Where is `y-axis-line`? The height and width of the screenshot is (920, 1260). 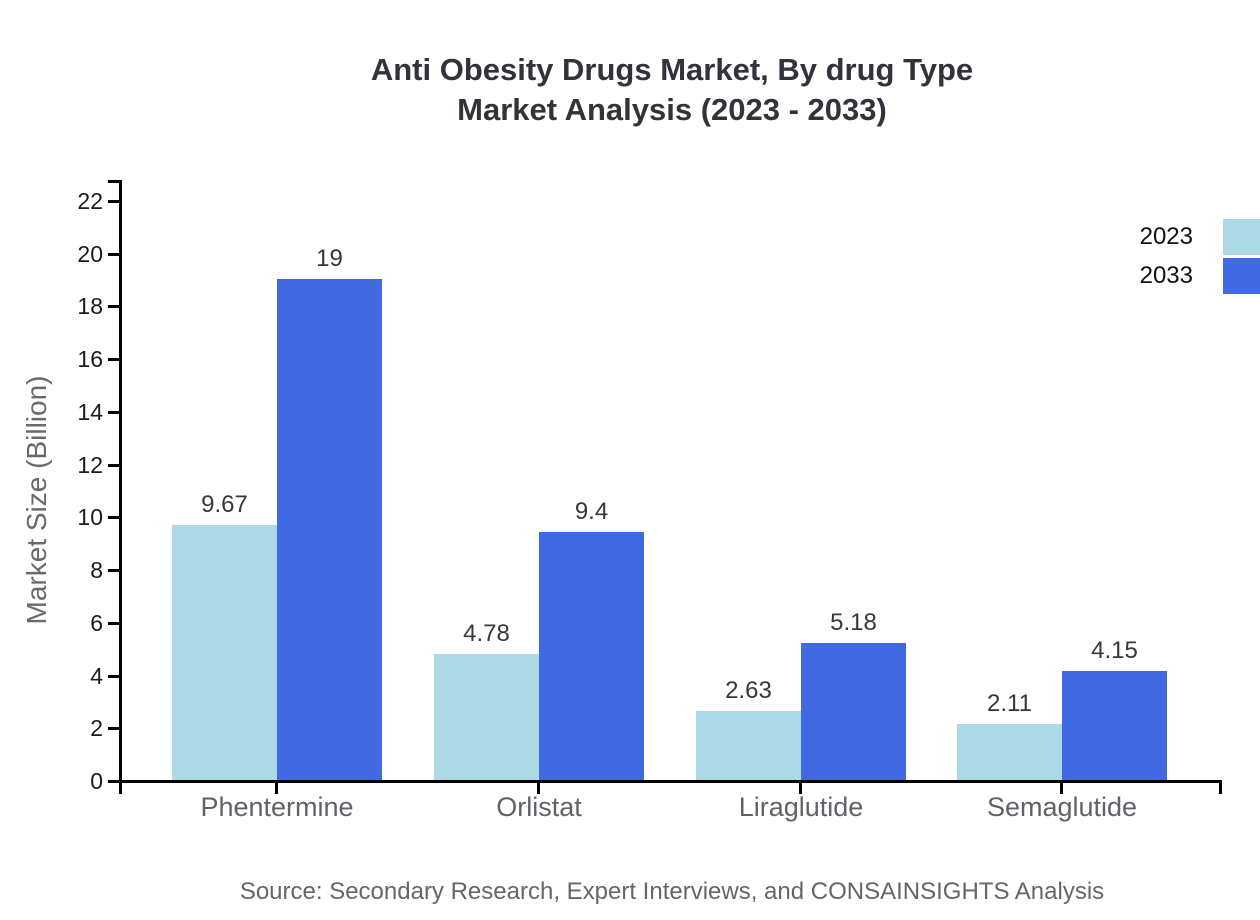 y-axis-line is located at coordinates (120, 481).